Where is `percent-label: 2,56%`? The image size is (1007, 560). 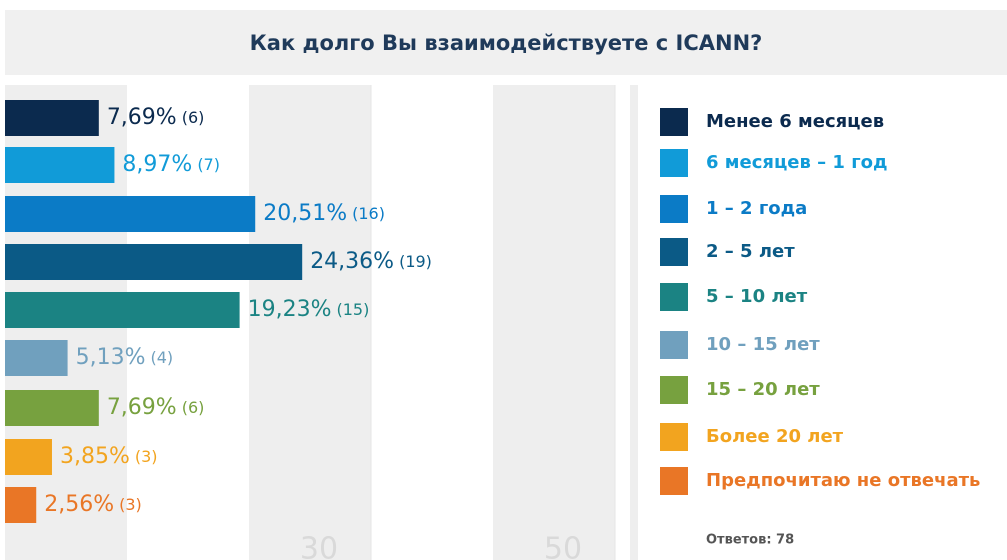 percent-label: 2,56% is located at coordinates (79, 504).